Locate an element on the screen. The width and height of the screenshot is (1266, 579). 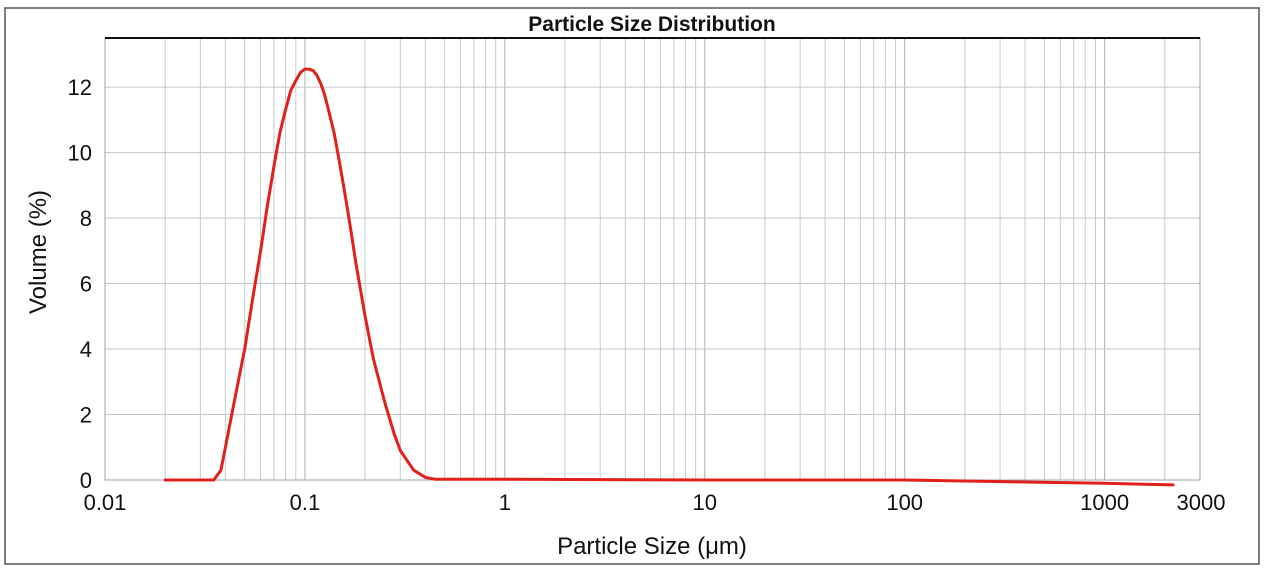
x-axis-label: Particle Size (μm) is located at coordinates (652, 546).